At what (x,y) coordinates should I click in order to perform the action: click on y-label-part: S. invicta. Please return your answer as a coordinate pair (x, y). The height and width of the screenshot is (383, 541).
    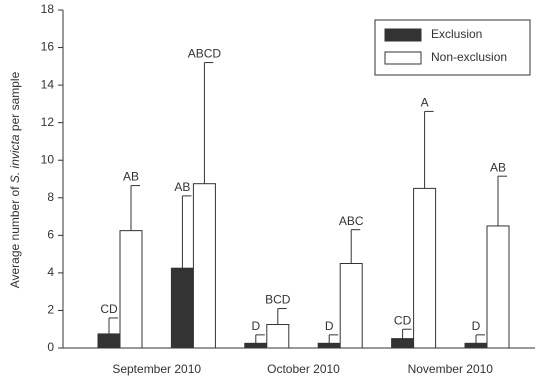
    Looking at the image, I should click on (15, 158).